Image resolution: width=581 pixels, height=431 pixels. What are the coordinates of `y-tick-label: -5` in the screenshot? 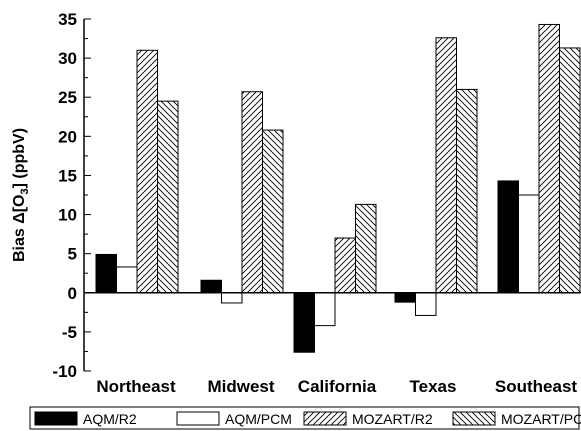 It's located at (69, 332).